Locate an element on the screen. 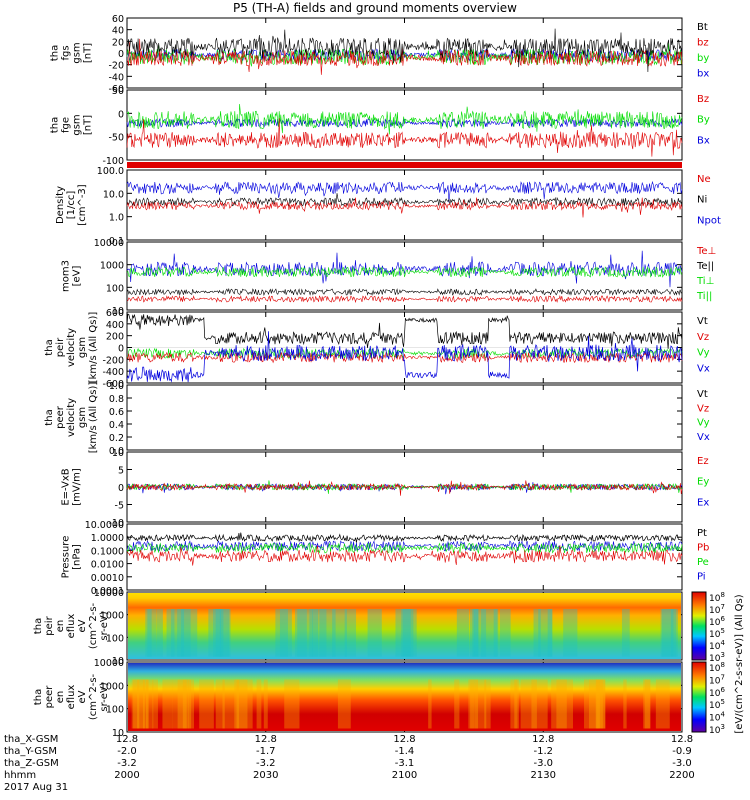 This screenshot has width=750, height=800. footer-row-label: 2017 Aug 31 is located at coordinates (36, 787).